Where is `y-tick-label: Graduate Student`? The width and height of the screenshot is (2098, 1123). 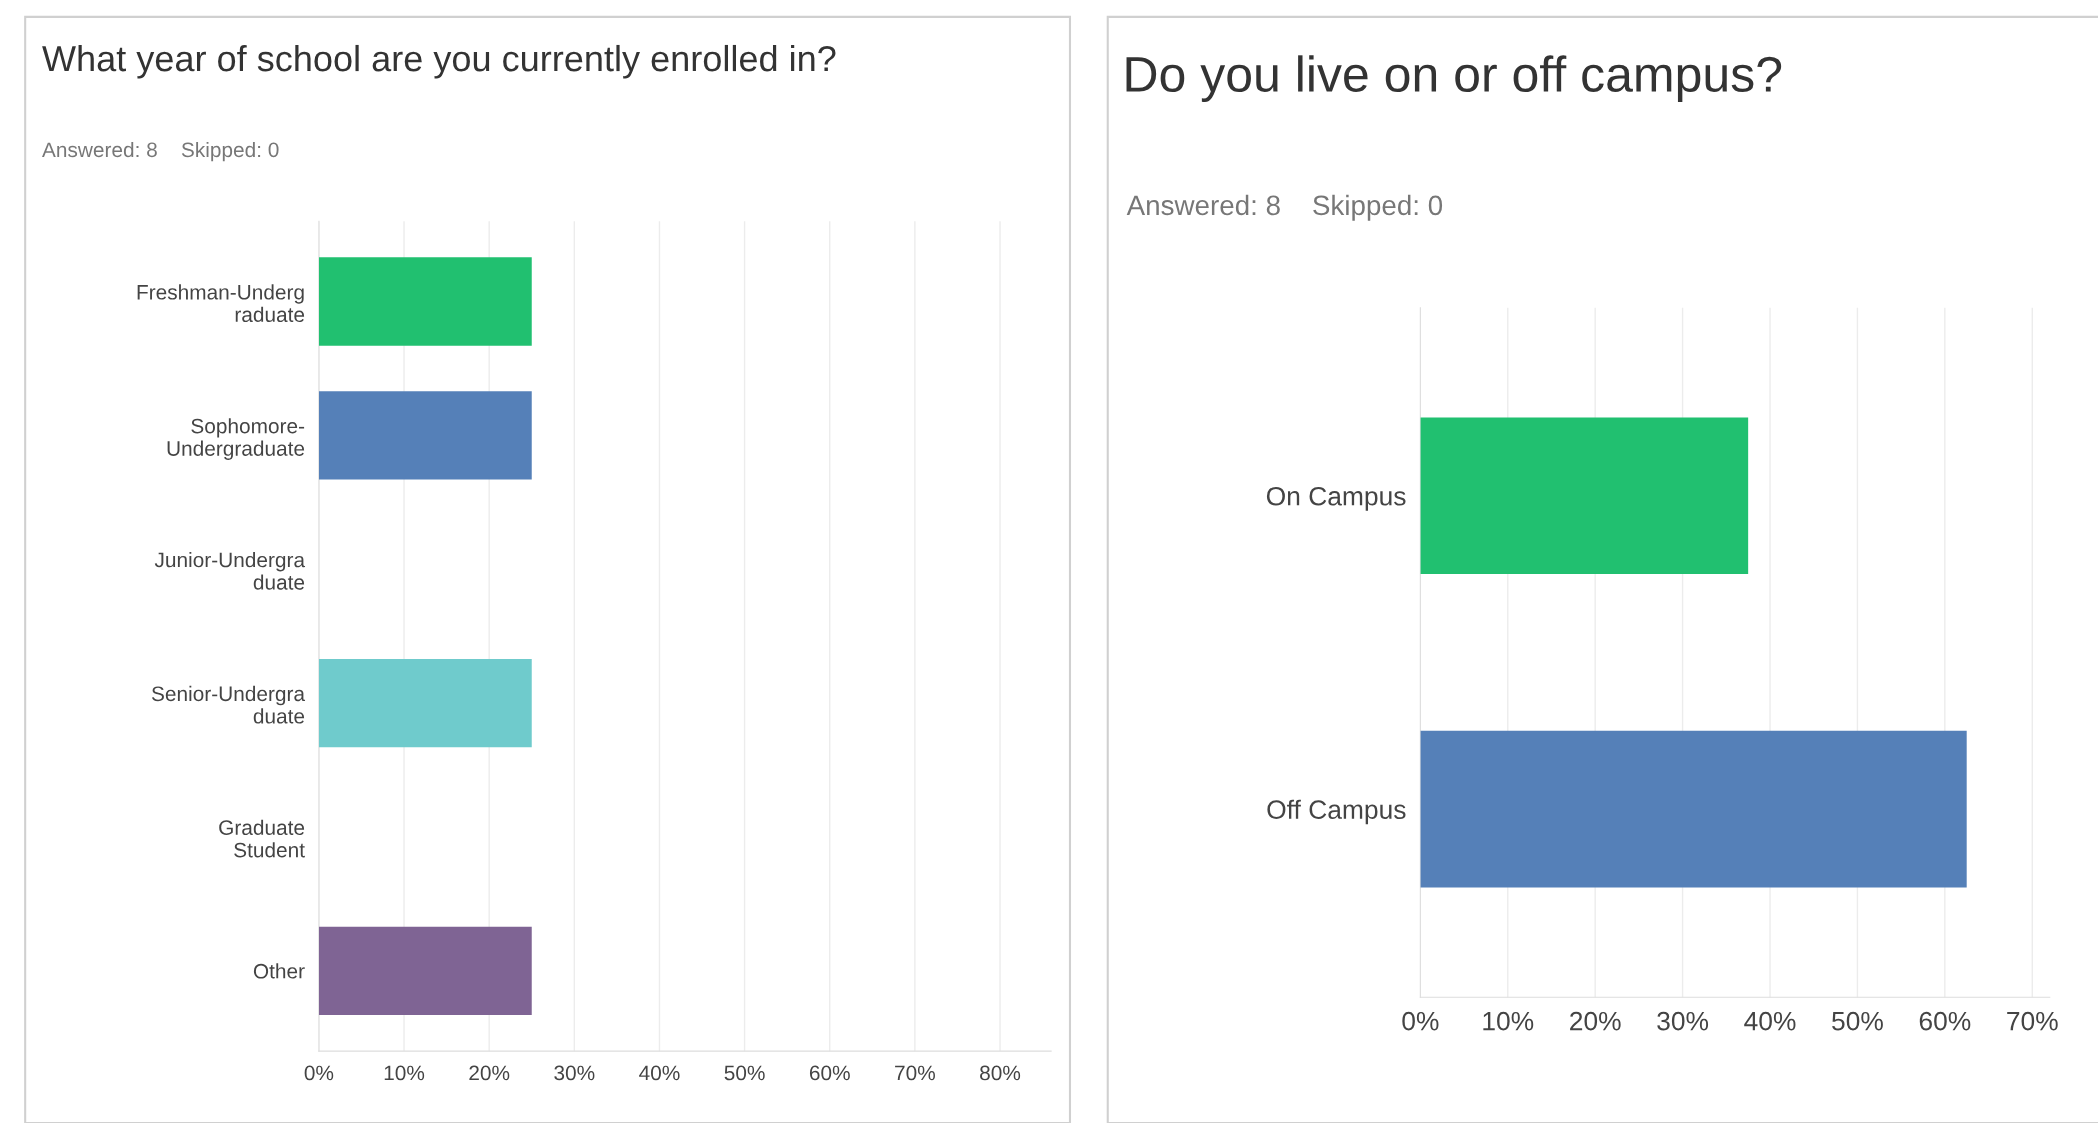 y-tick-label: Graduate Student is located at coordinates (262, 838).